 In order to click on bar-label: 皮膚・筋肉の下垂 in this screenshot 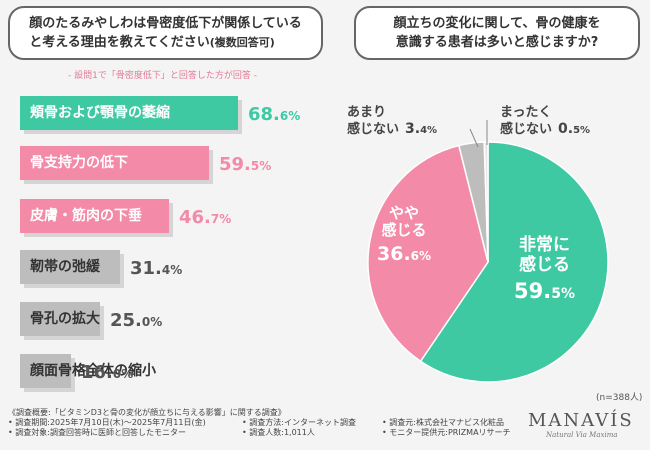, I will do `click(86, 216)`.